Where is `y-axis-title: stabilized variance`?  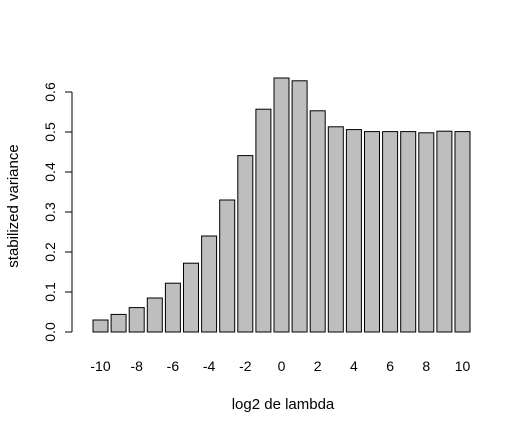 y-axis-title: stabilized variance is located at coordinates (13, 205).